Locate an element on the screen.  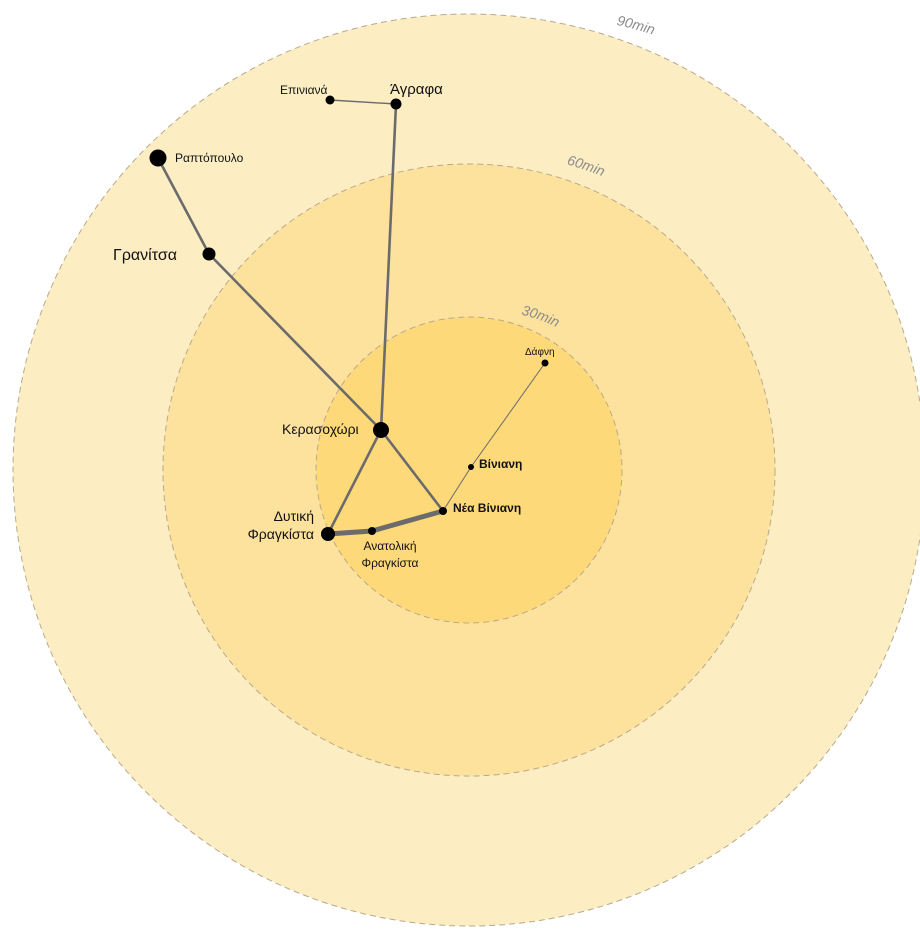
node-anatoliki-fragkista is located at coordinates (372, 531).